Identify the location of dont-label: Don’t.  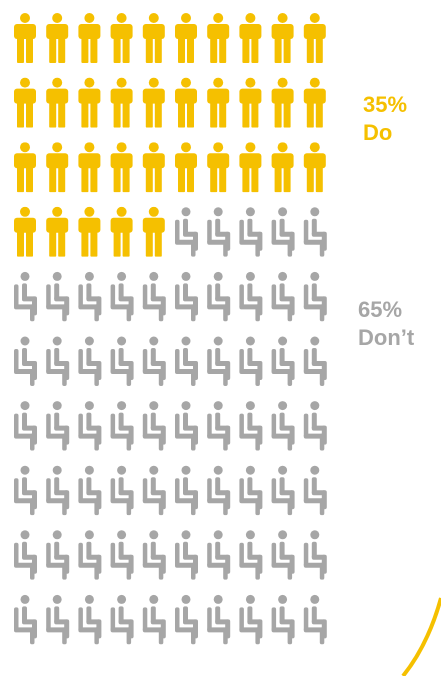
(386, 337).